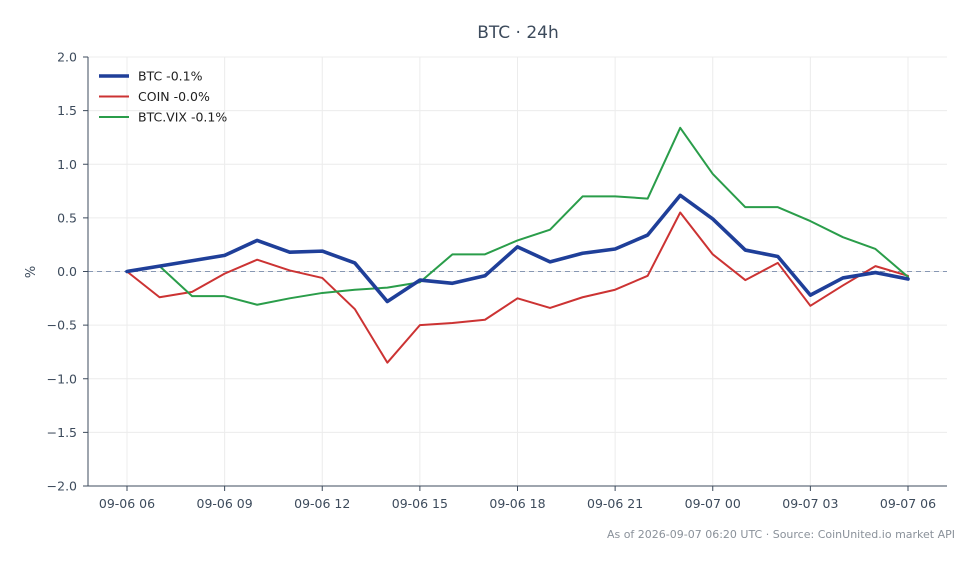 This screenshot has width=979, height=564. I want to click on legend-entry-label: COIN -0.0%, so click(174, 96).